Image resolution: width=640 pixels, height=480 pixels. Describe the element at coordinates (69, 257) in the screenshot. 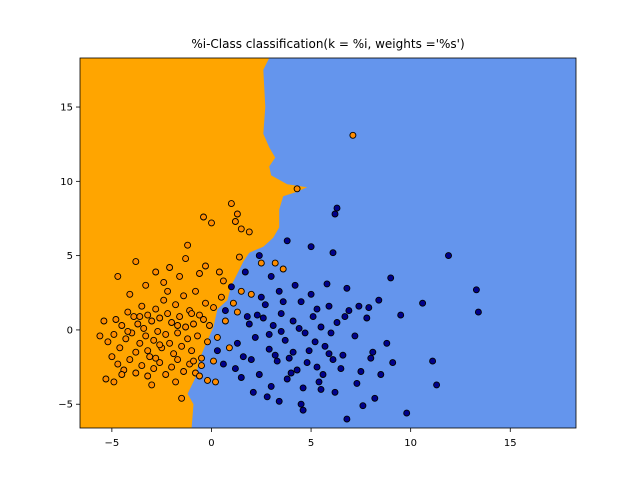

I see `y-axis: −5 0 5 10 15` at that location.